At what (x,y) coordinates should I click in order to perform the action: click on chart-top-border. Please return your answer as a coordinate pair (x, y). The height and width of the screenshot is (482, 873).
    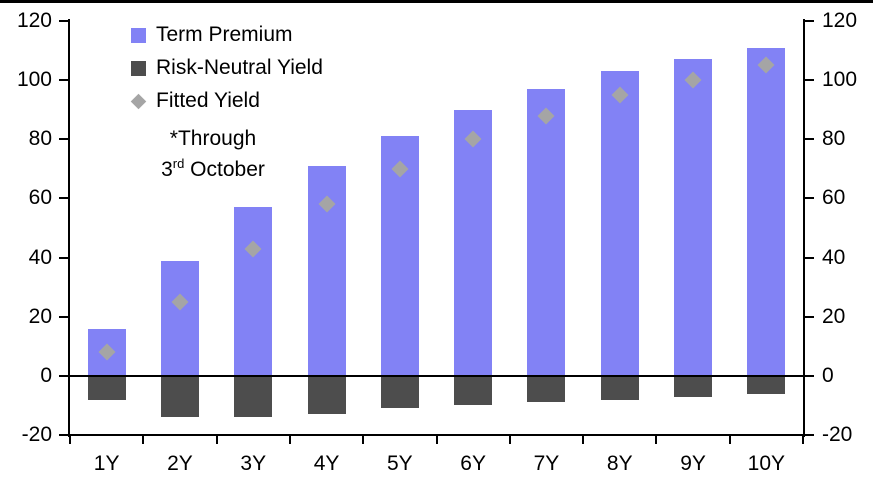
    Looking at the image, I should click on (436, 1).